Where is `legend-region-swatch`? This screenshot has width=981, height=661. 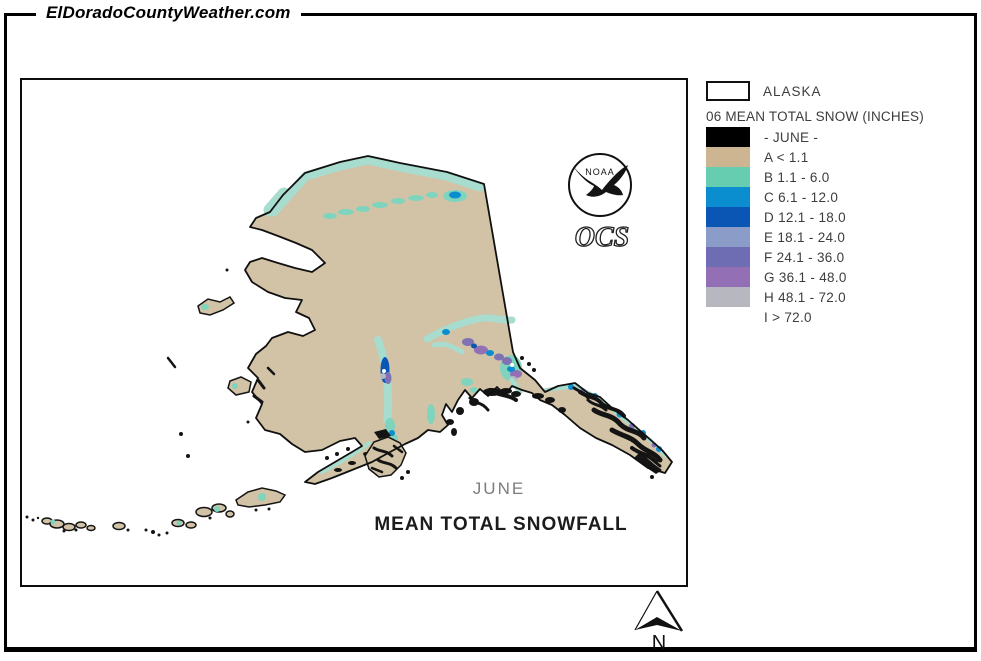
legend-region-swatch is located at coordinates (728, 91).